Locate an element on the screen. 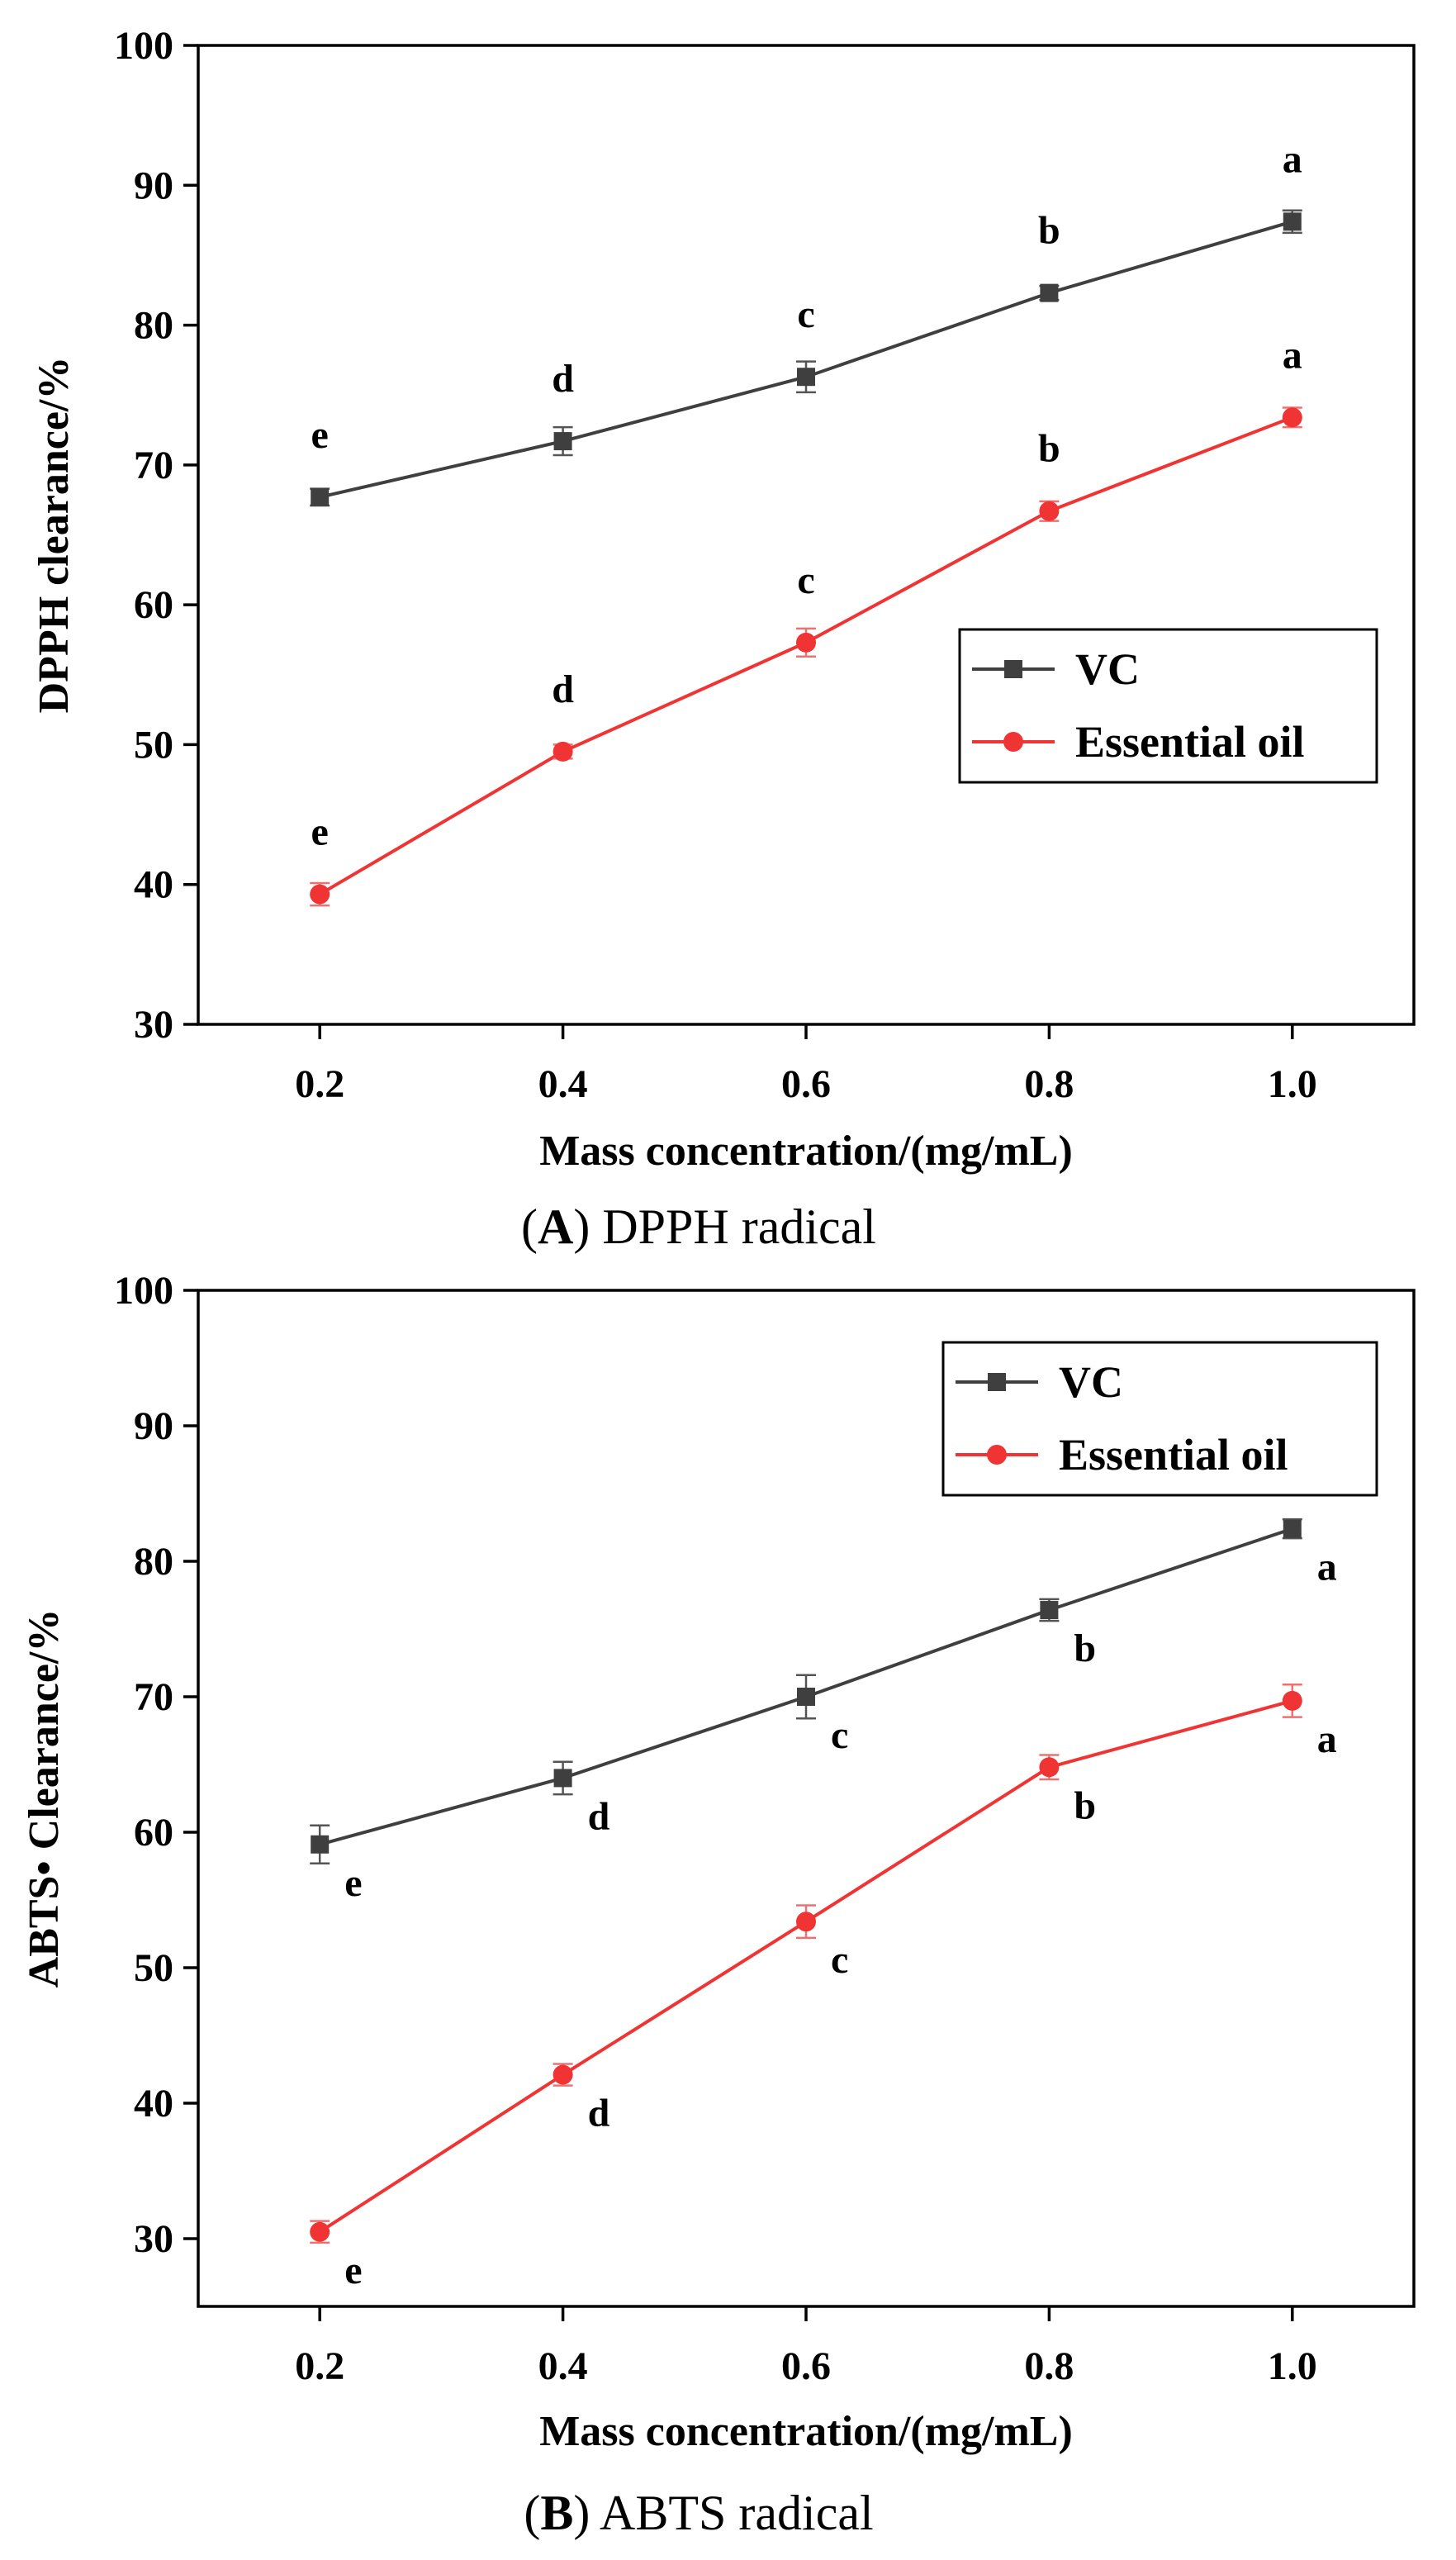 Image resolution: width=1456 pixels, height=2560 pixels. y-axis-label: DPPH clearance/% is located at coordinates (54, 535).